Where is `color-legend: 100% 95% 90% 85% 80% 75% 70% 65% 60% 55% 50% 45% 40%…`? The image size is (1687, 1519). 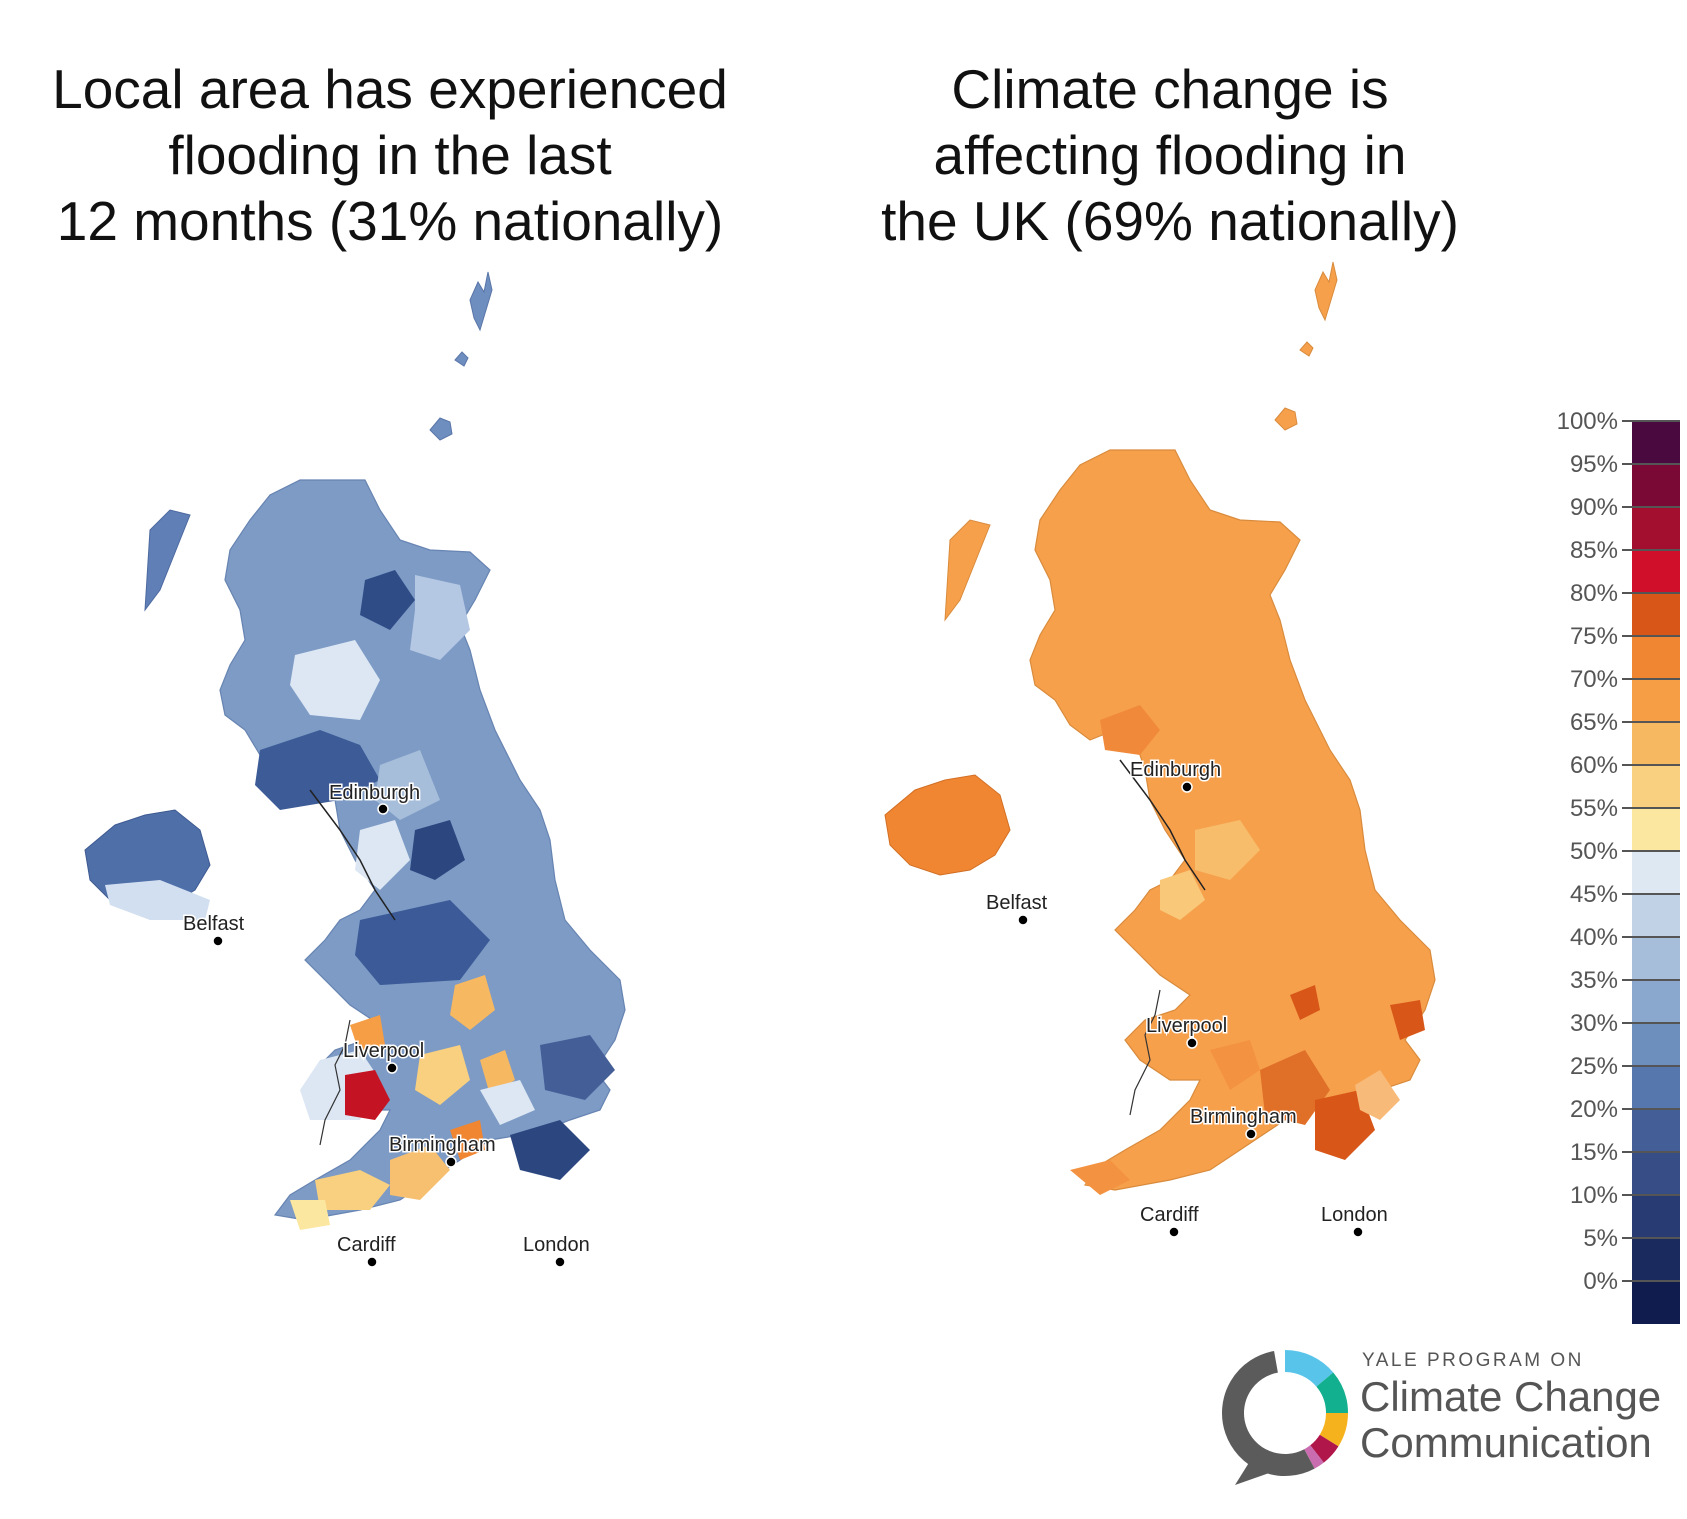
color-legend: 100% 95% 90% 85% 80% 75% 70% 65% 60% 55% 50% 45% 40%… is located at coordinates (1618, 866).